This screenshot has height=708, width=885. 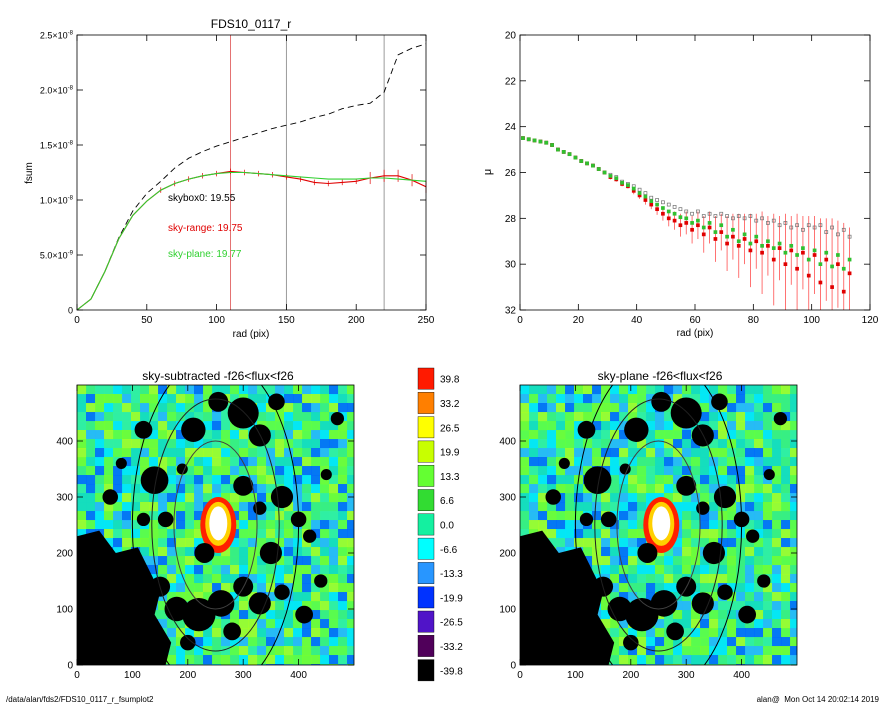 I want to click on fsum-ytick-label: 1.0×10-8, so click(x=57, y=201).